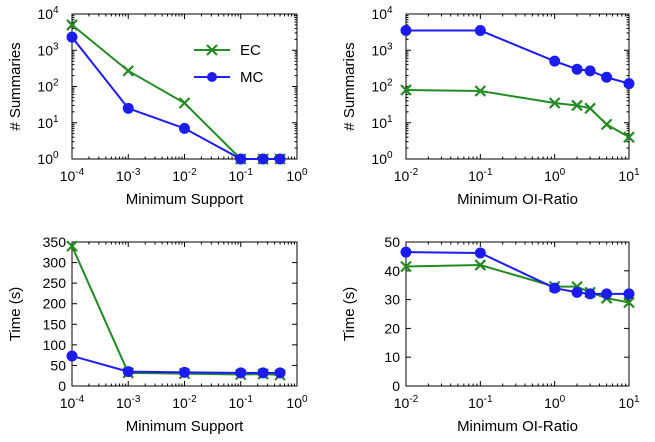 Image resolution: width=655 pixels, height=442 pixels. What do you see at coordinates (392, 357) in the screenshot?
I see `y-tick-label: 10` at bounding box center [392, 357].